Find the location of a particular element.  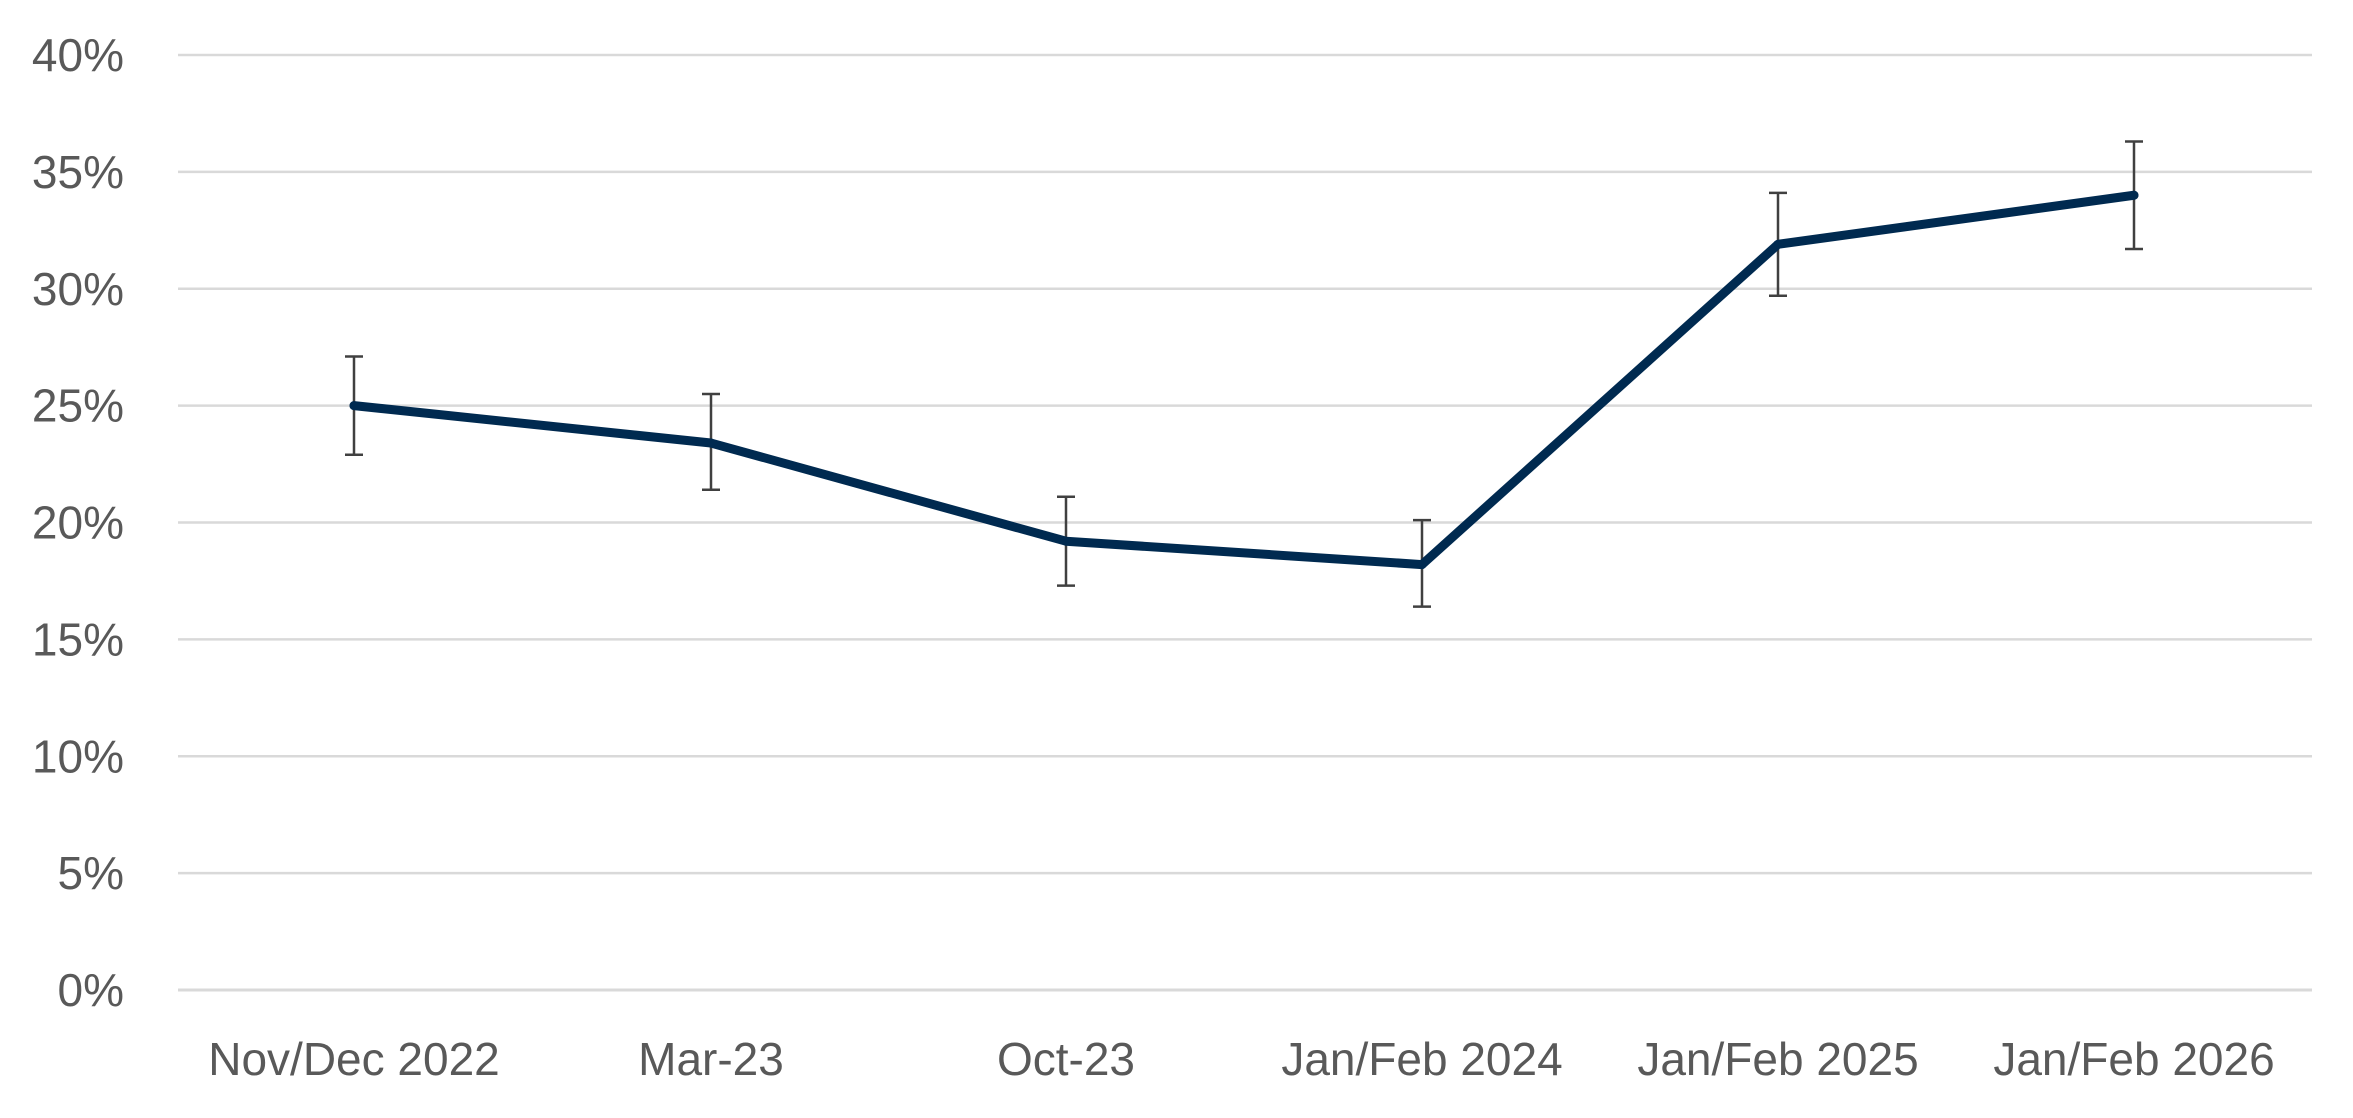

y-tick-label: 30% is located at coordinates (78, 289).